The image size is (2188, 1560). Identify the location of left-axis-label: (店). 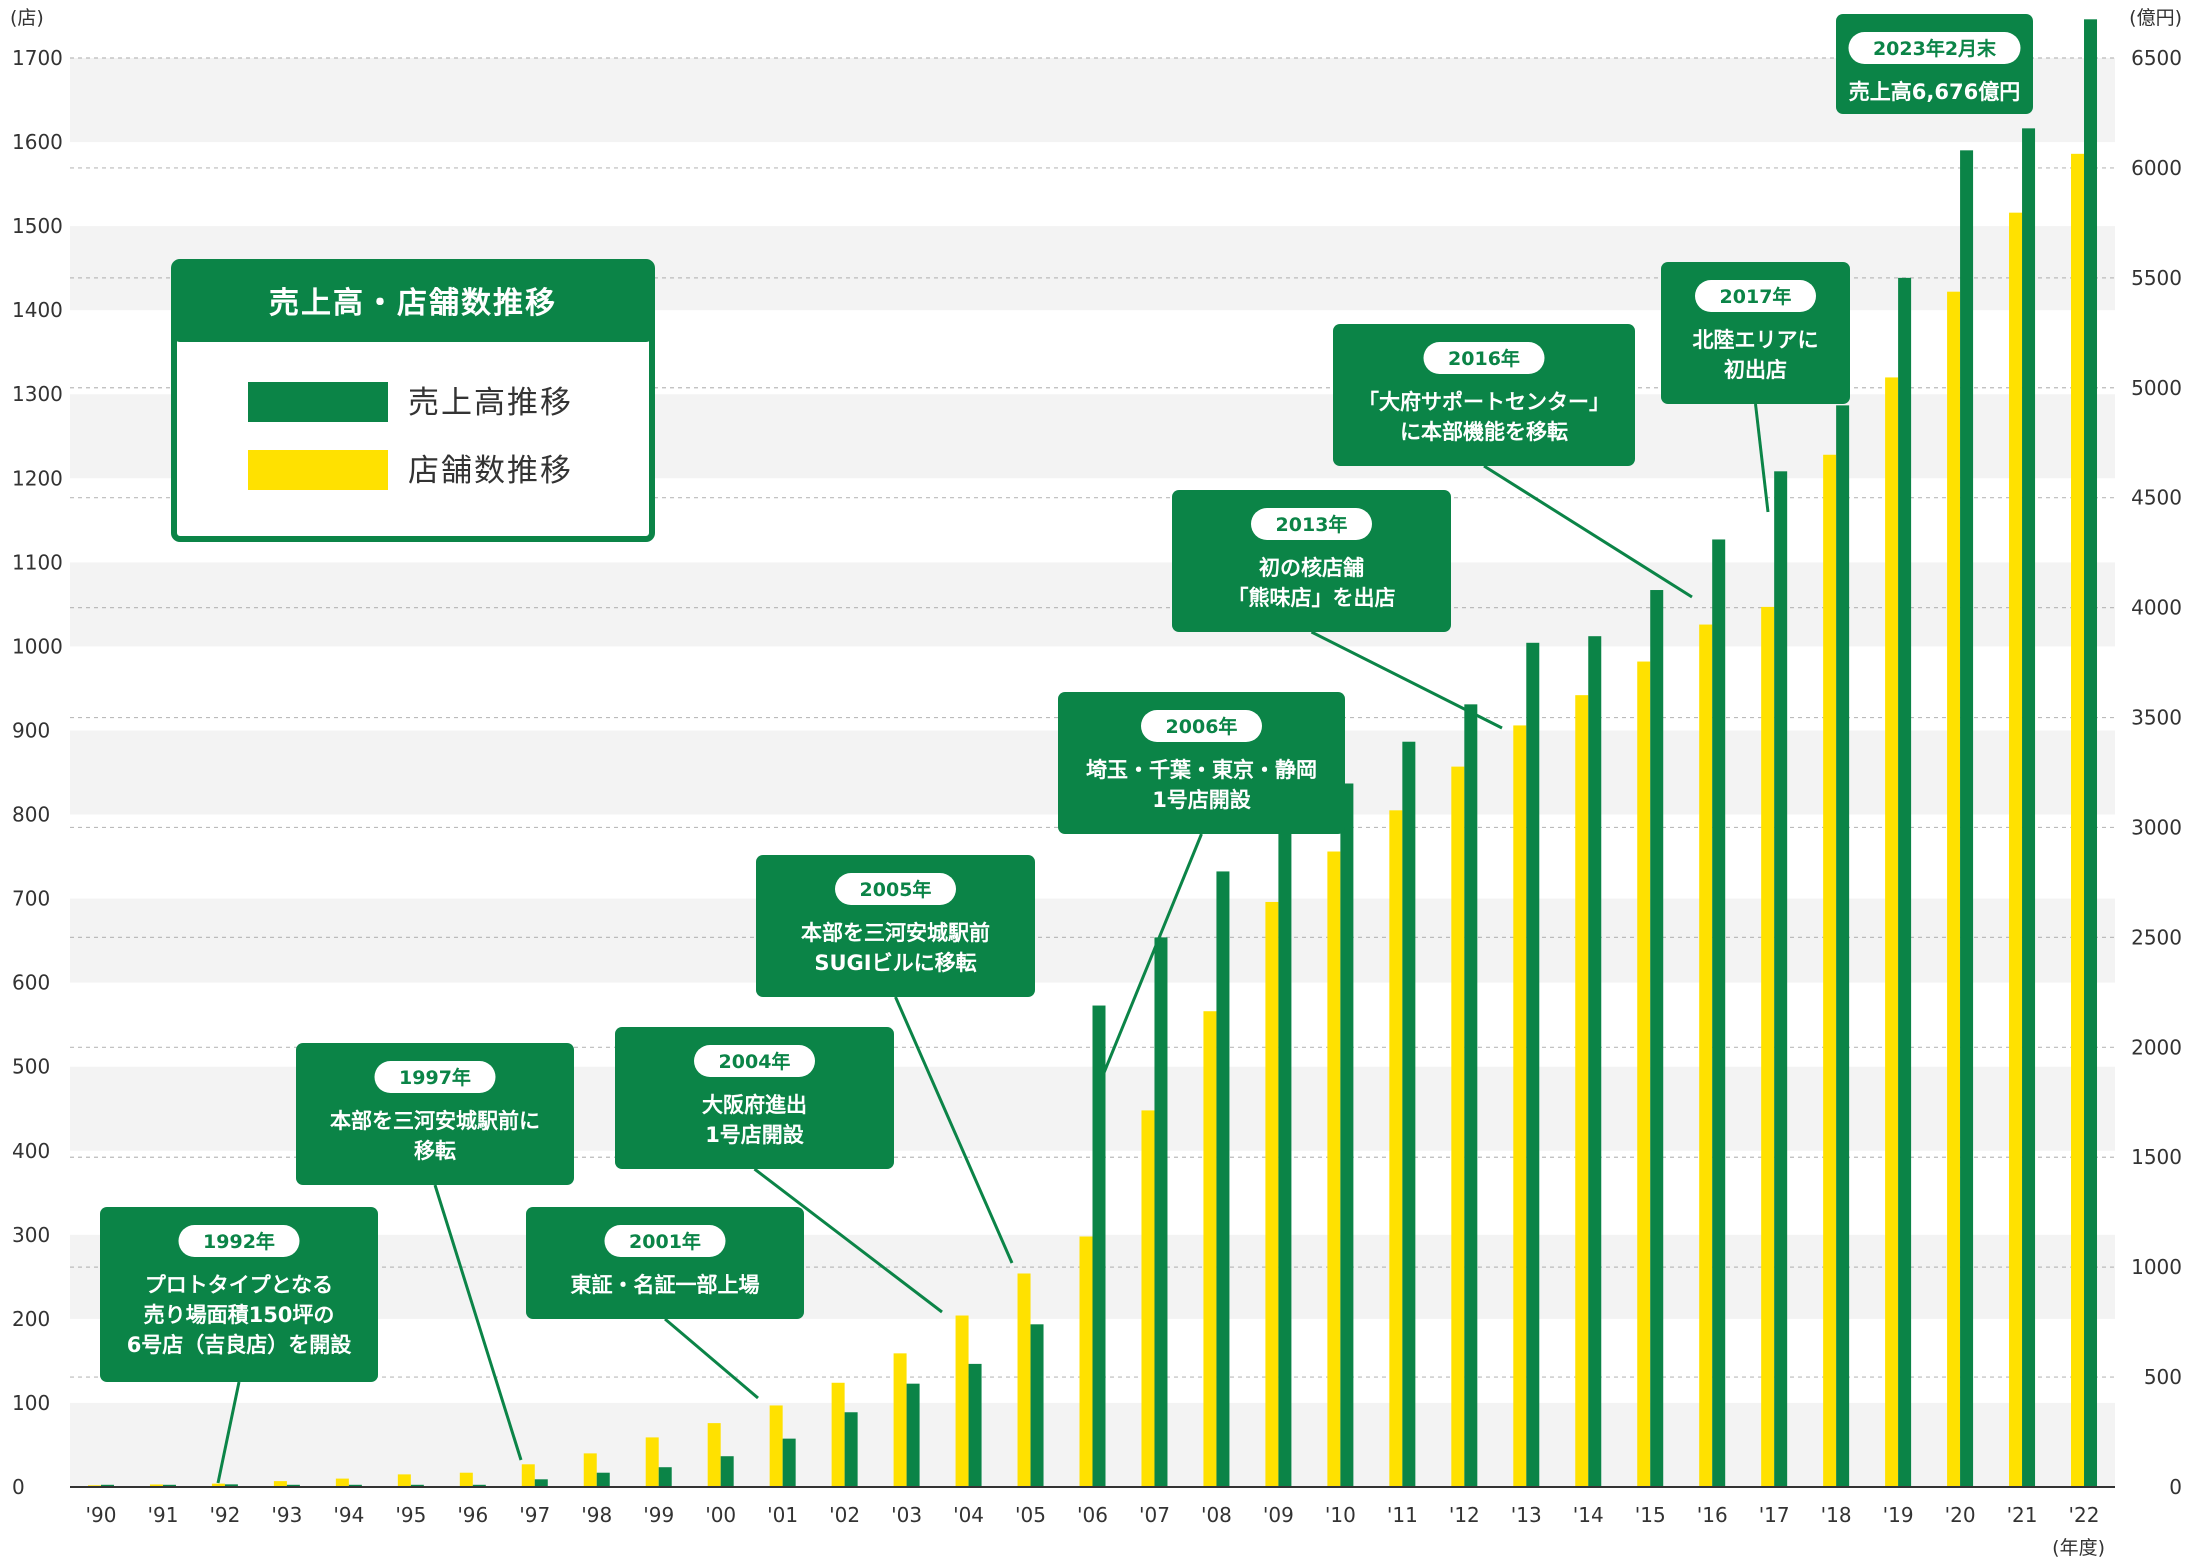
(27, 18).